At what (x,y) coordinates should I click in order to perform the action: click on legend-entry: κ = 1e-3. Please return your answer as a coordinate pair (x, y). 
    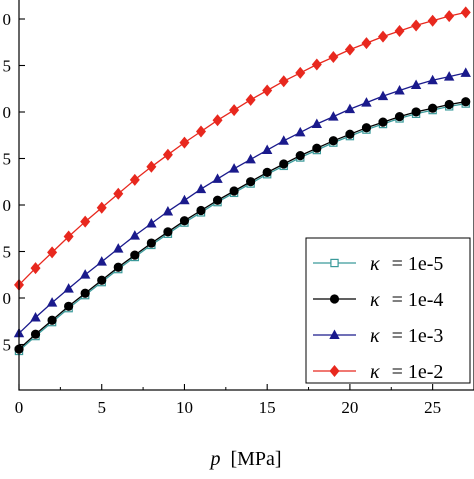
    Looking at the image, I should click on (378, 336).